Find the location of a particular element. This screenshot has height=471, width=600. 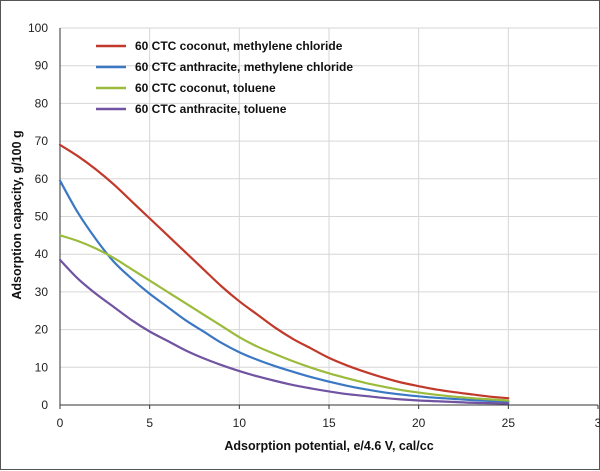

y-tick-label: 10 is located at coordinates (42, 367).